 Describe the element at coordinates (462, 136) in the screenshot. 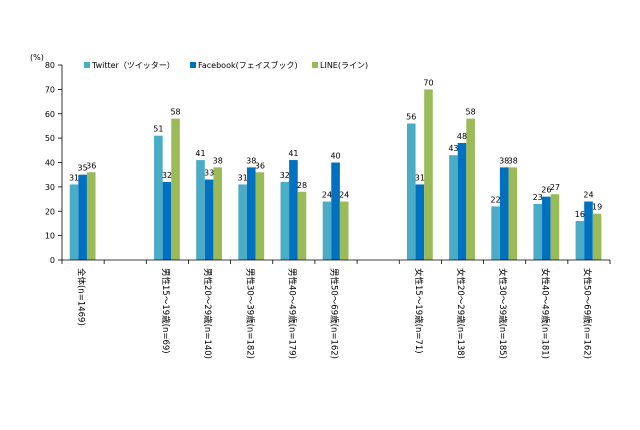

I see `data-label: 48` at that location.